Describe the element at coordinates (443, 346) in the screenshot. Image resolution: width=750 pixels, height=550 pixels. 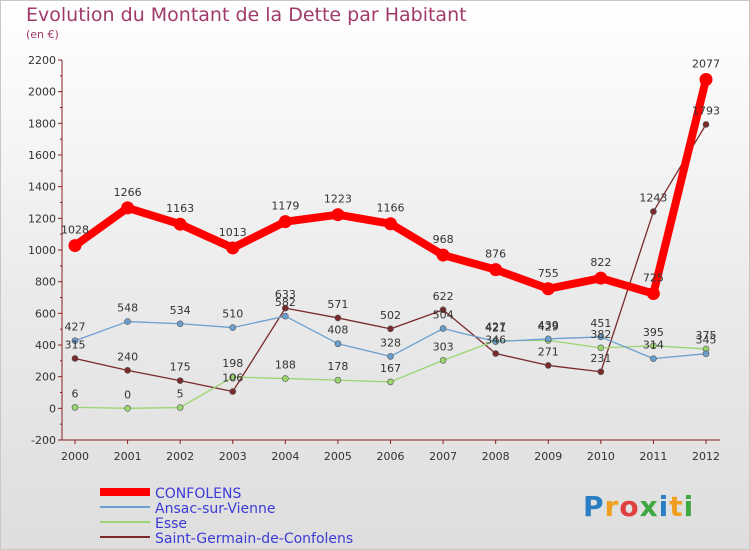
I see `data-label: 303` at that location.